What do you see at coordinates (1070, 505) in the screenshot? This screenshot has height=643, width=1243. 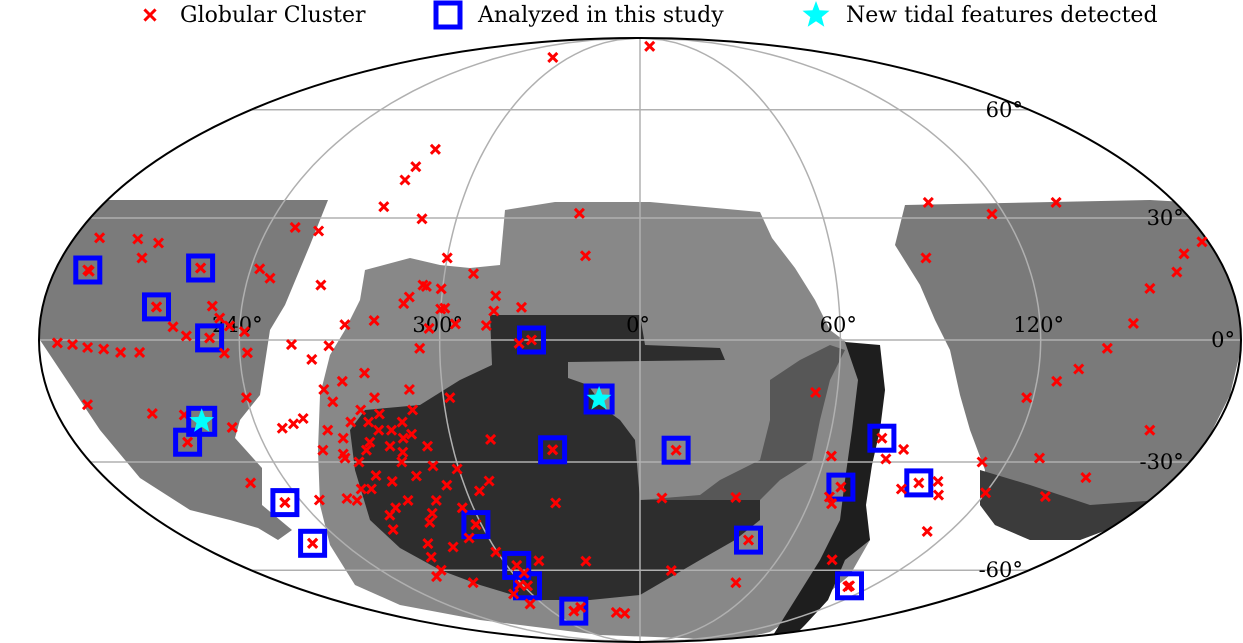 I see `footprint-right-dark` at bounding box center [1070, 505].